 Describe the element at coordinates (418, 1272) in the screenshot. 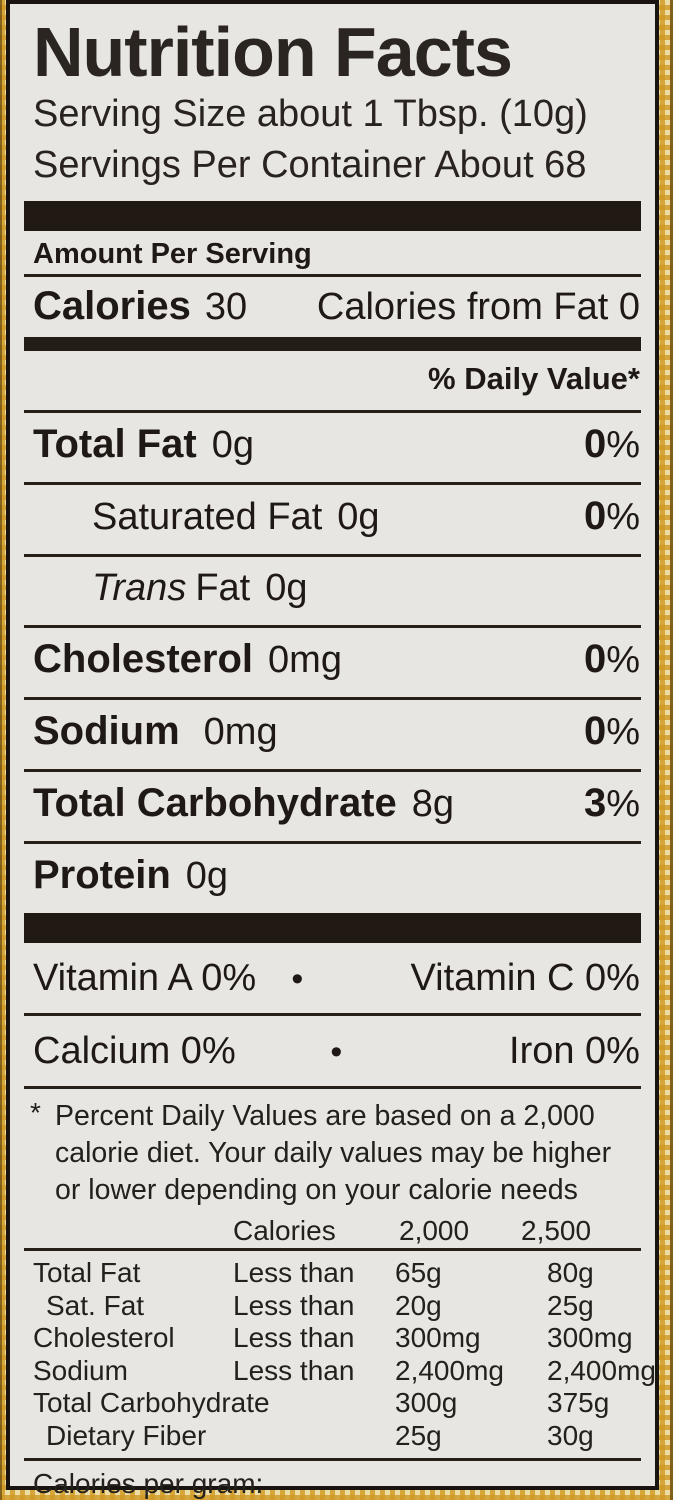

I see `dv-row-2000-value: 65g` at that location.